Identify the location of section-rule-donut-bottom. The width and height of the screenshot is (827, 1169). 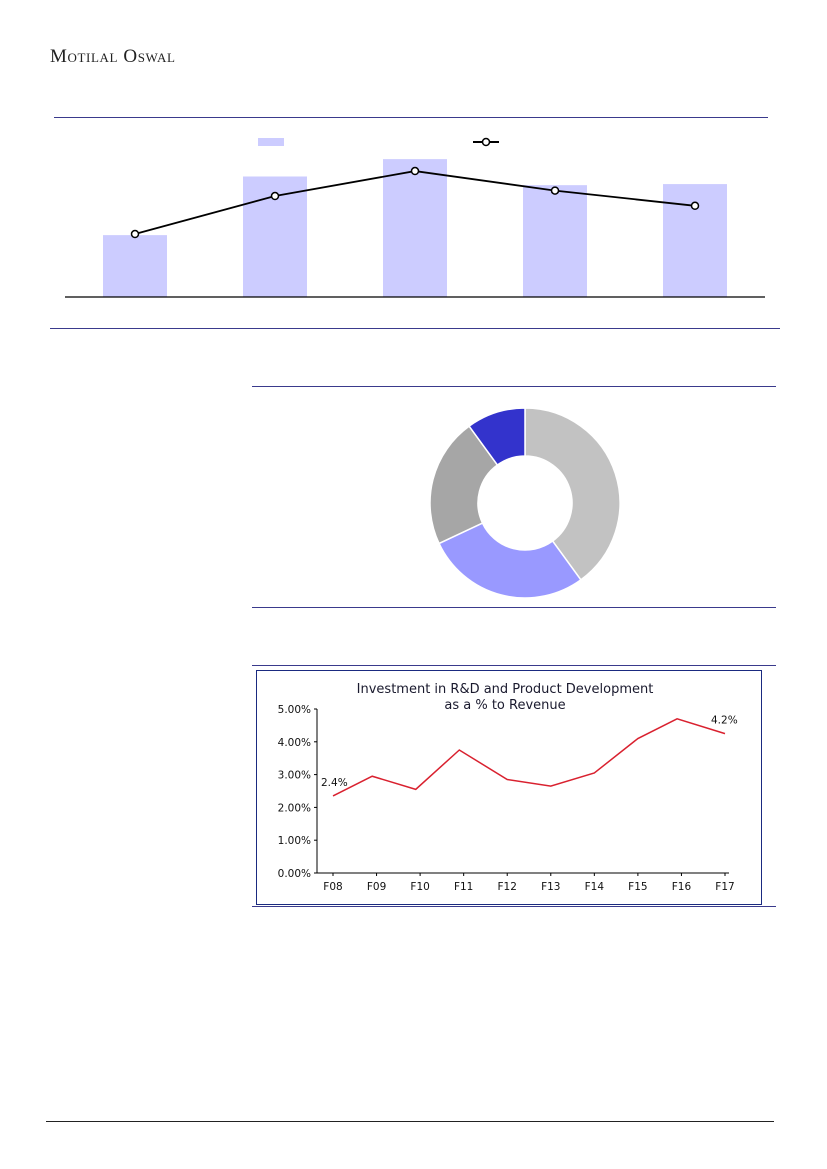
(514, 607).